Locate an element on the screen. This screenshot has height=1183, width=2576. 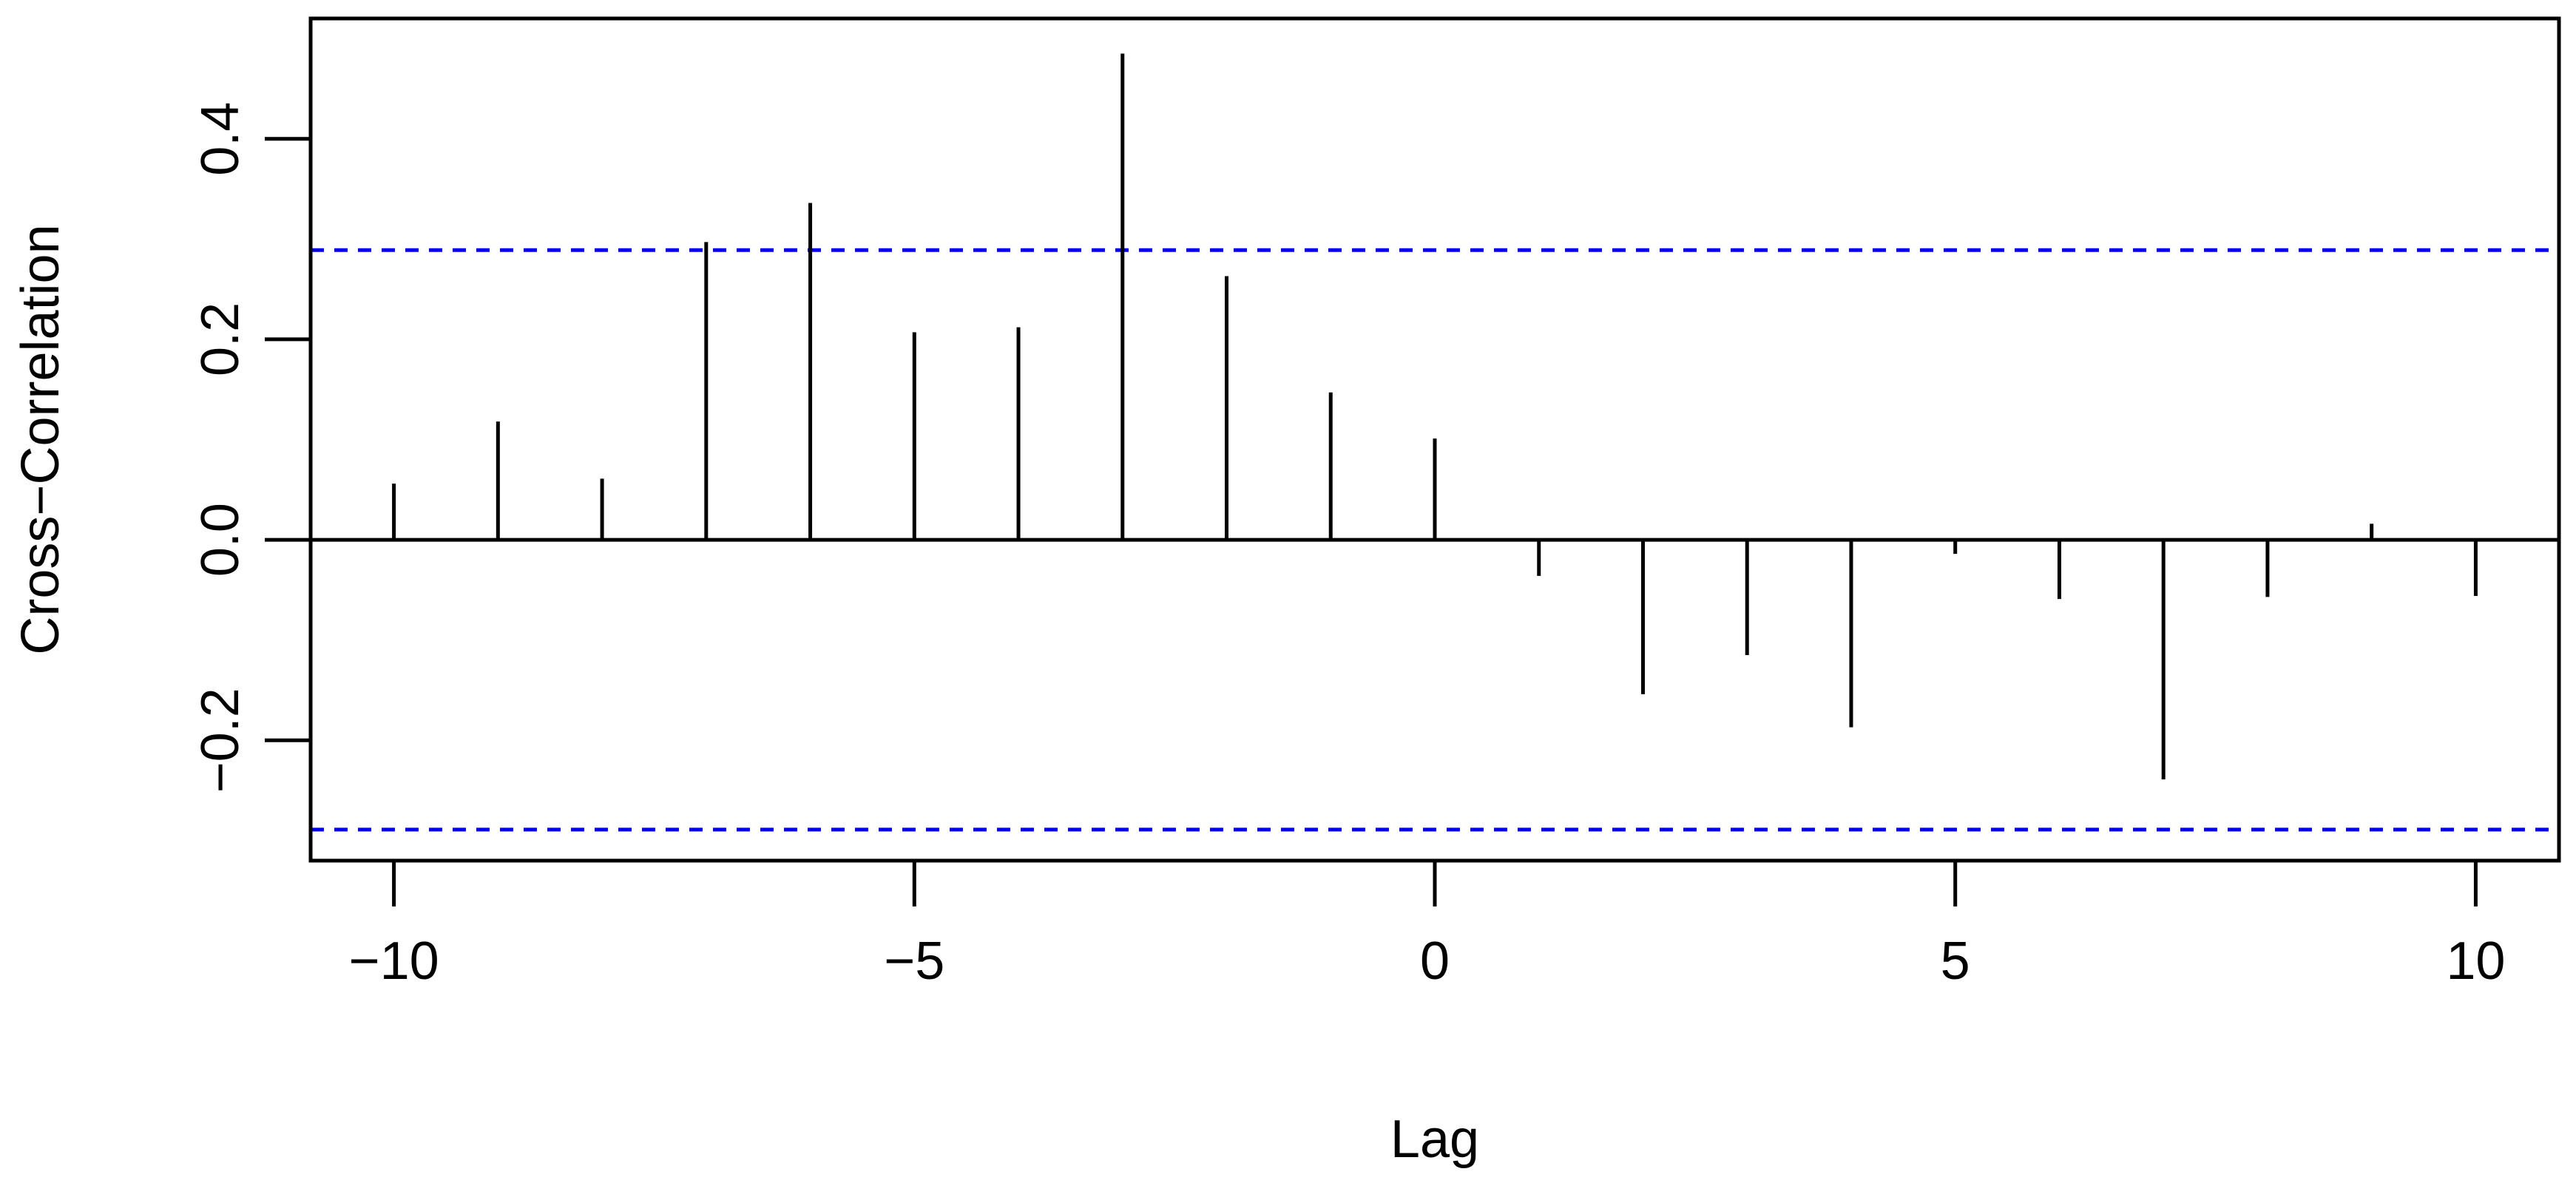
y-tick-label: −0.2 is located at coordinates (220, 740).